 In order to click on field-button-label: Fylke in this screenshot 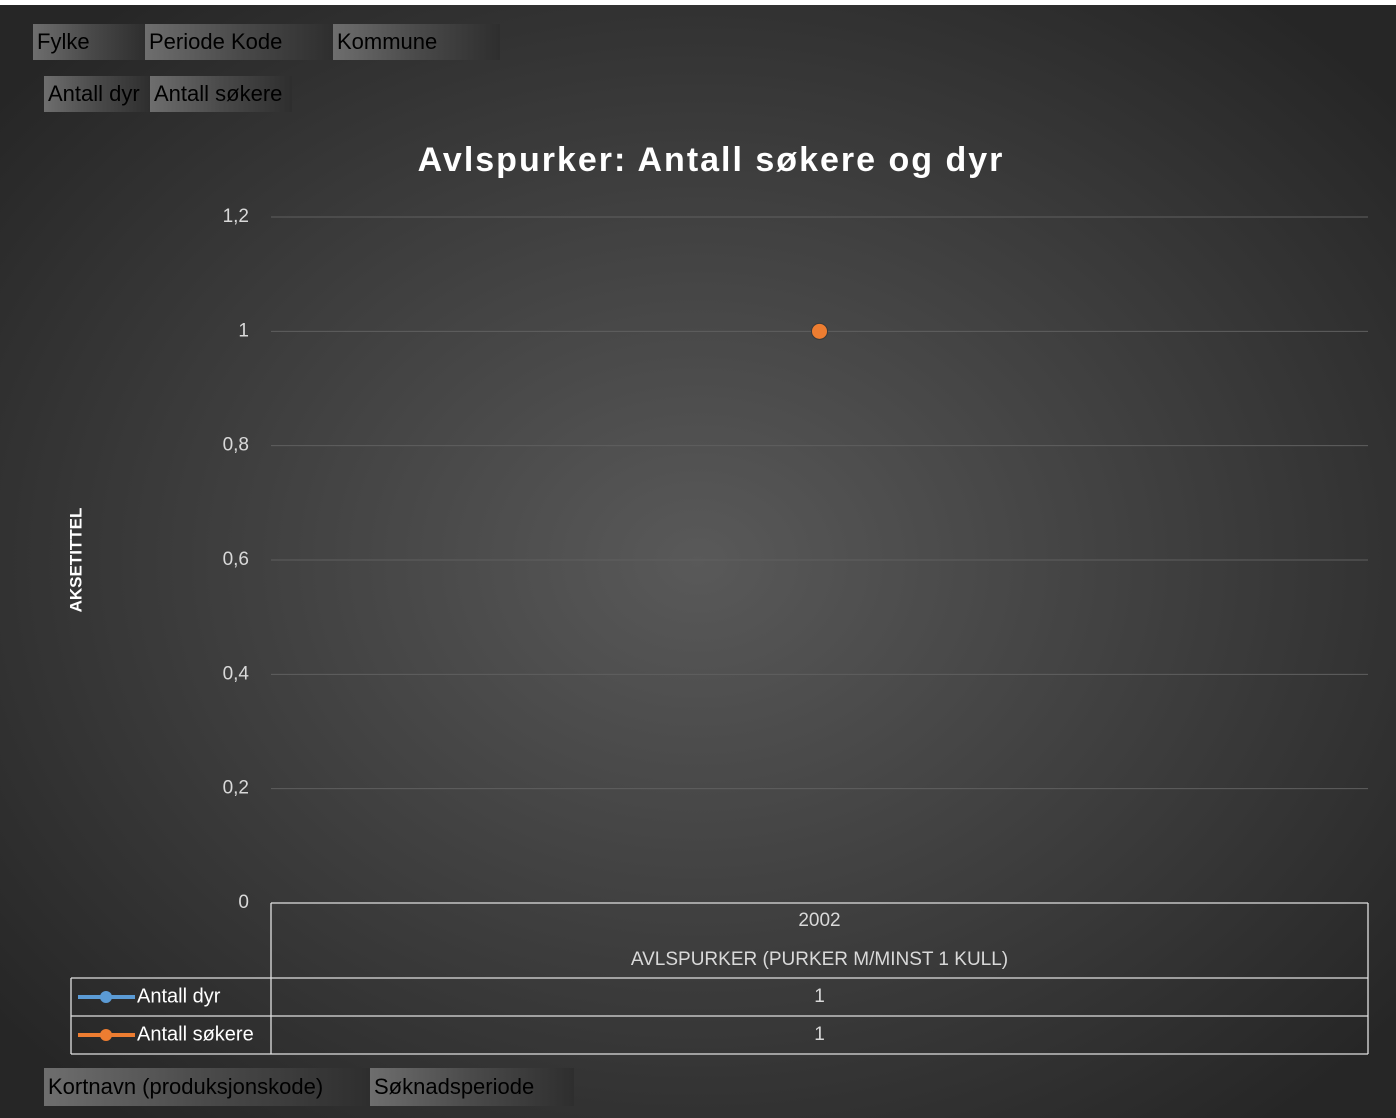, I will do `click(63, 41)`.